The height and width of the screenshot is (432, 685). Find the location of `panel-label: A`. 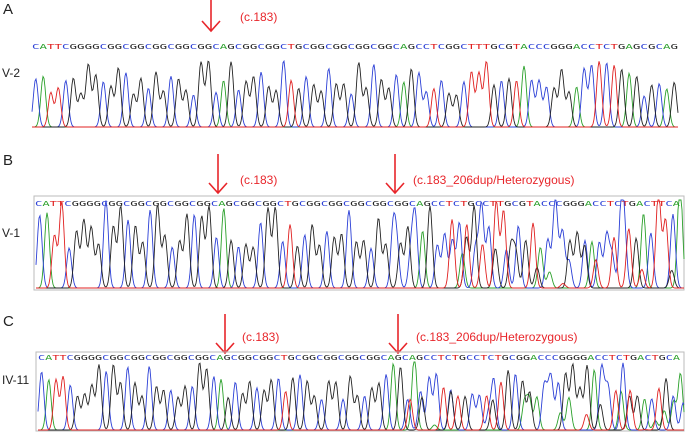

panel-label: A is located at coordinates (8, 9).